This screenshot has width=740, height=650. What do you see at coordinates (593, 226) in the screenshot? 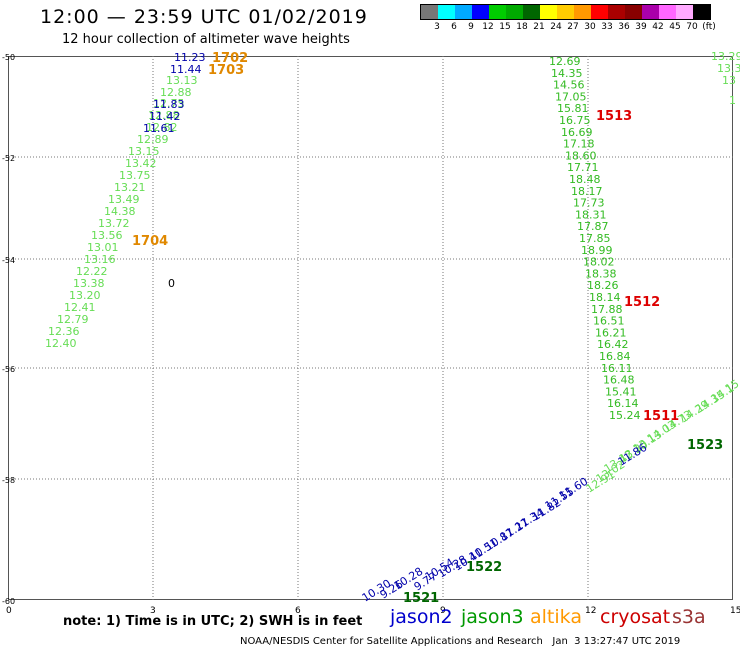
I see `jason3-mid-value: 17.87` at bounding box center [593, 226].